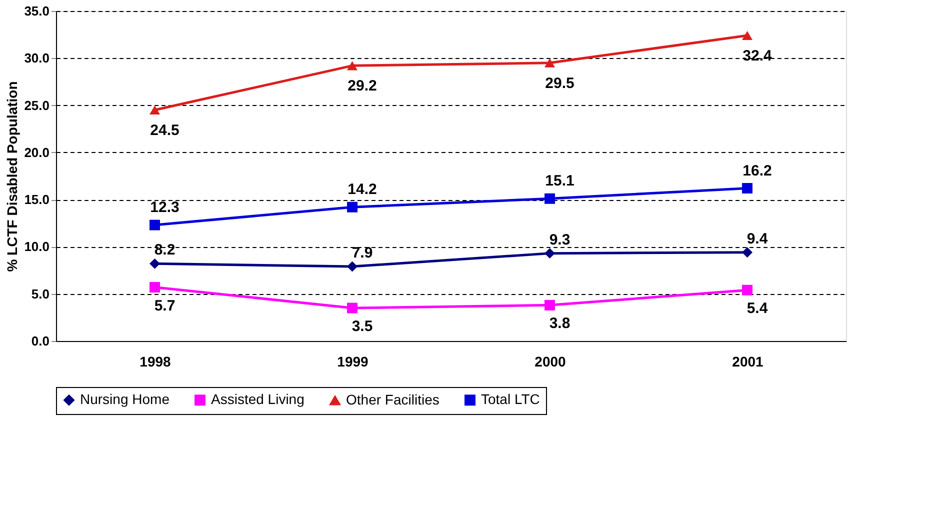  Describe the element at coordinates (559, 83) in the screenshot. I see `data-label: 29.5` at that location.